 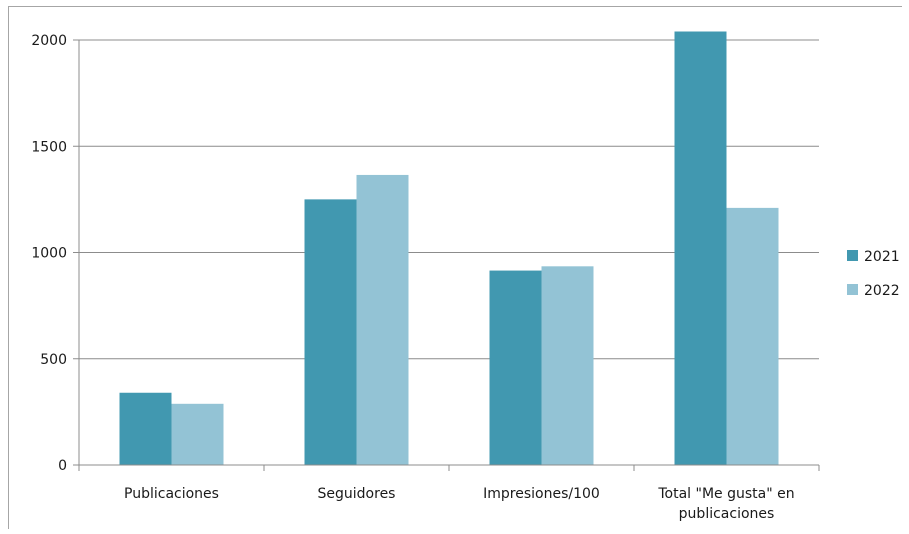 I want to click on y-axis-ticks: 0 500 1000 1500 2000, so click(x=55, y=253).